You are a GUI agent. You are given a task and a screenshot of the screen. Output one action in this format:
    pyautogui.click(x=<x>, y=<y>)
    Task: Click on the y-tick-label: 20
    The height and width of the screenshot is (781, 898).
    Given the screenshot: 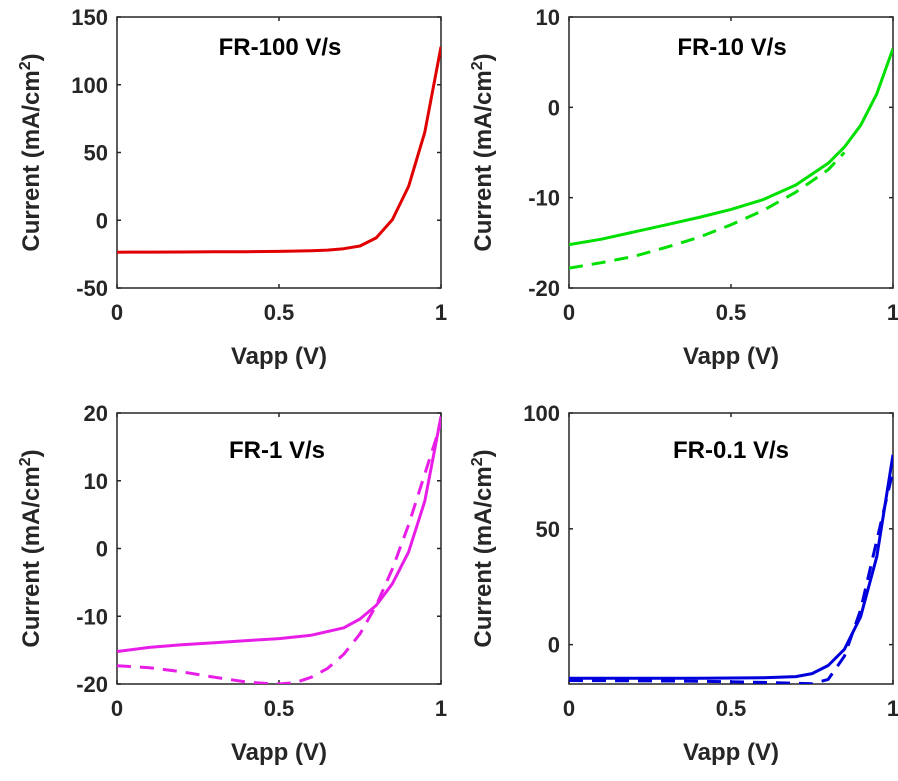 What is the action you would take?
    pyautogui.click(x=96, y=413)
    